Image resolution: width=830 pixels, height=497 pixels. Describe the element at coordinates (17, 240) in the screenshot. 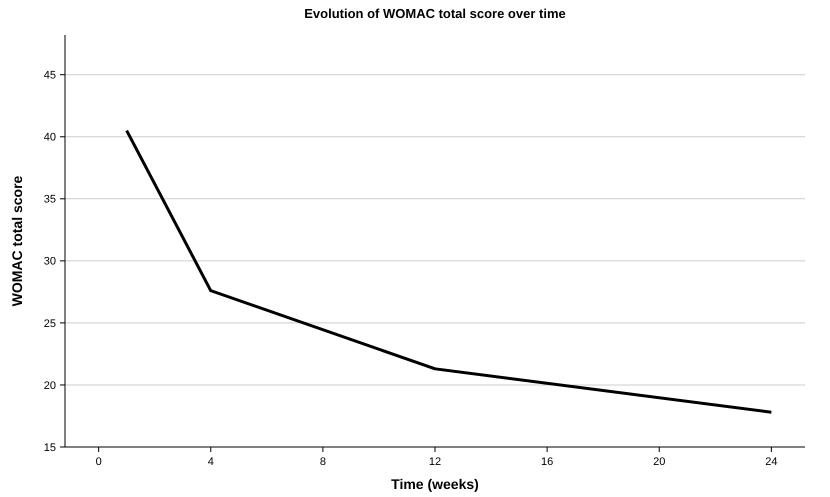

I see `y-axis-title: WOMAC total score` at that location.